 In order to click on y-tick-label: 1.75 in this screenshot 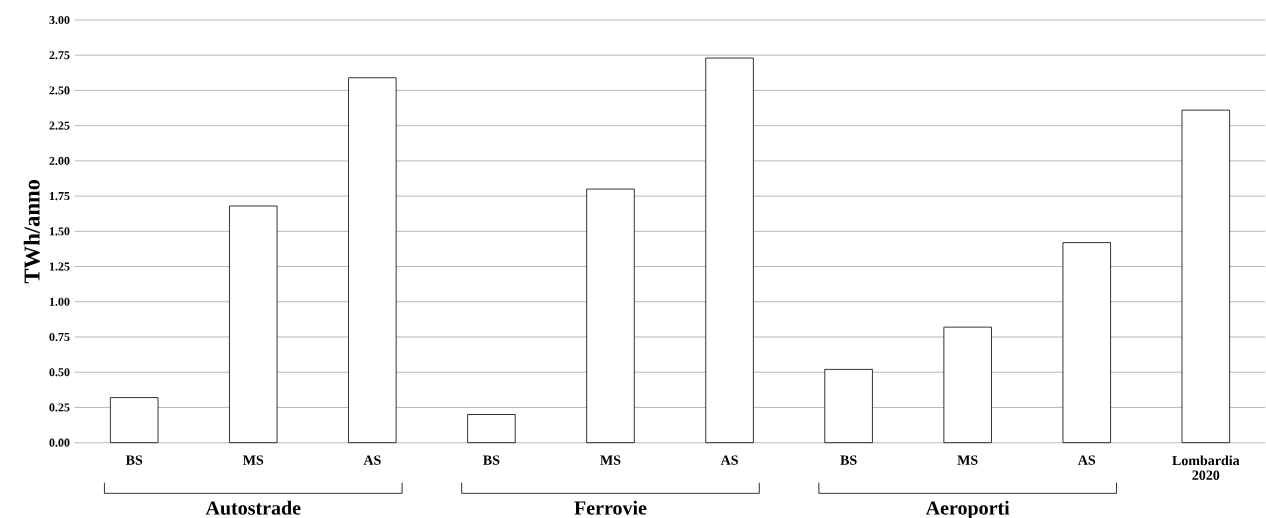, I will do `click(59, 196)`.